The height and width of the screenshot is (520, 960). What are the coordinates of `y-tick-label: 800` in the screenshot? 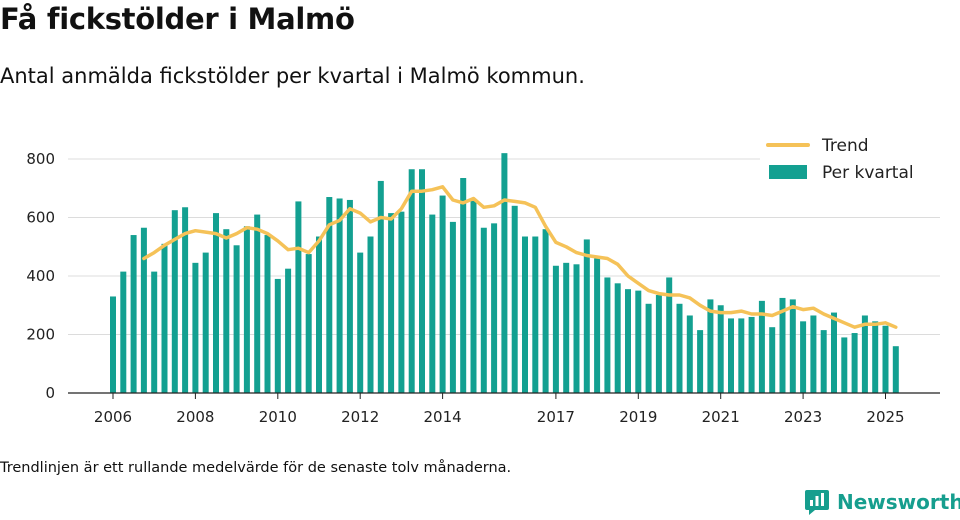 It's located at (40, 159).